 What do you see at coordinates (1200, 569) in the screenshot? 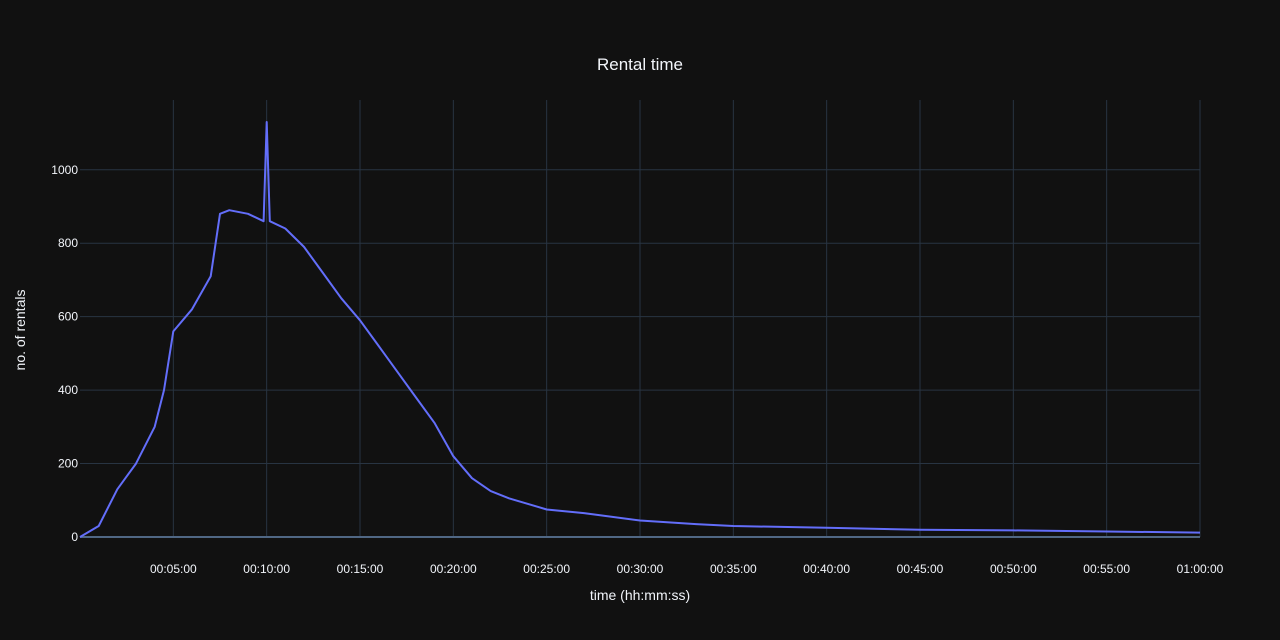
I see `x-tick-label: 01:00:00` at bounding box center [1200, 569].